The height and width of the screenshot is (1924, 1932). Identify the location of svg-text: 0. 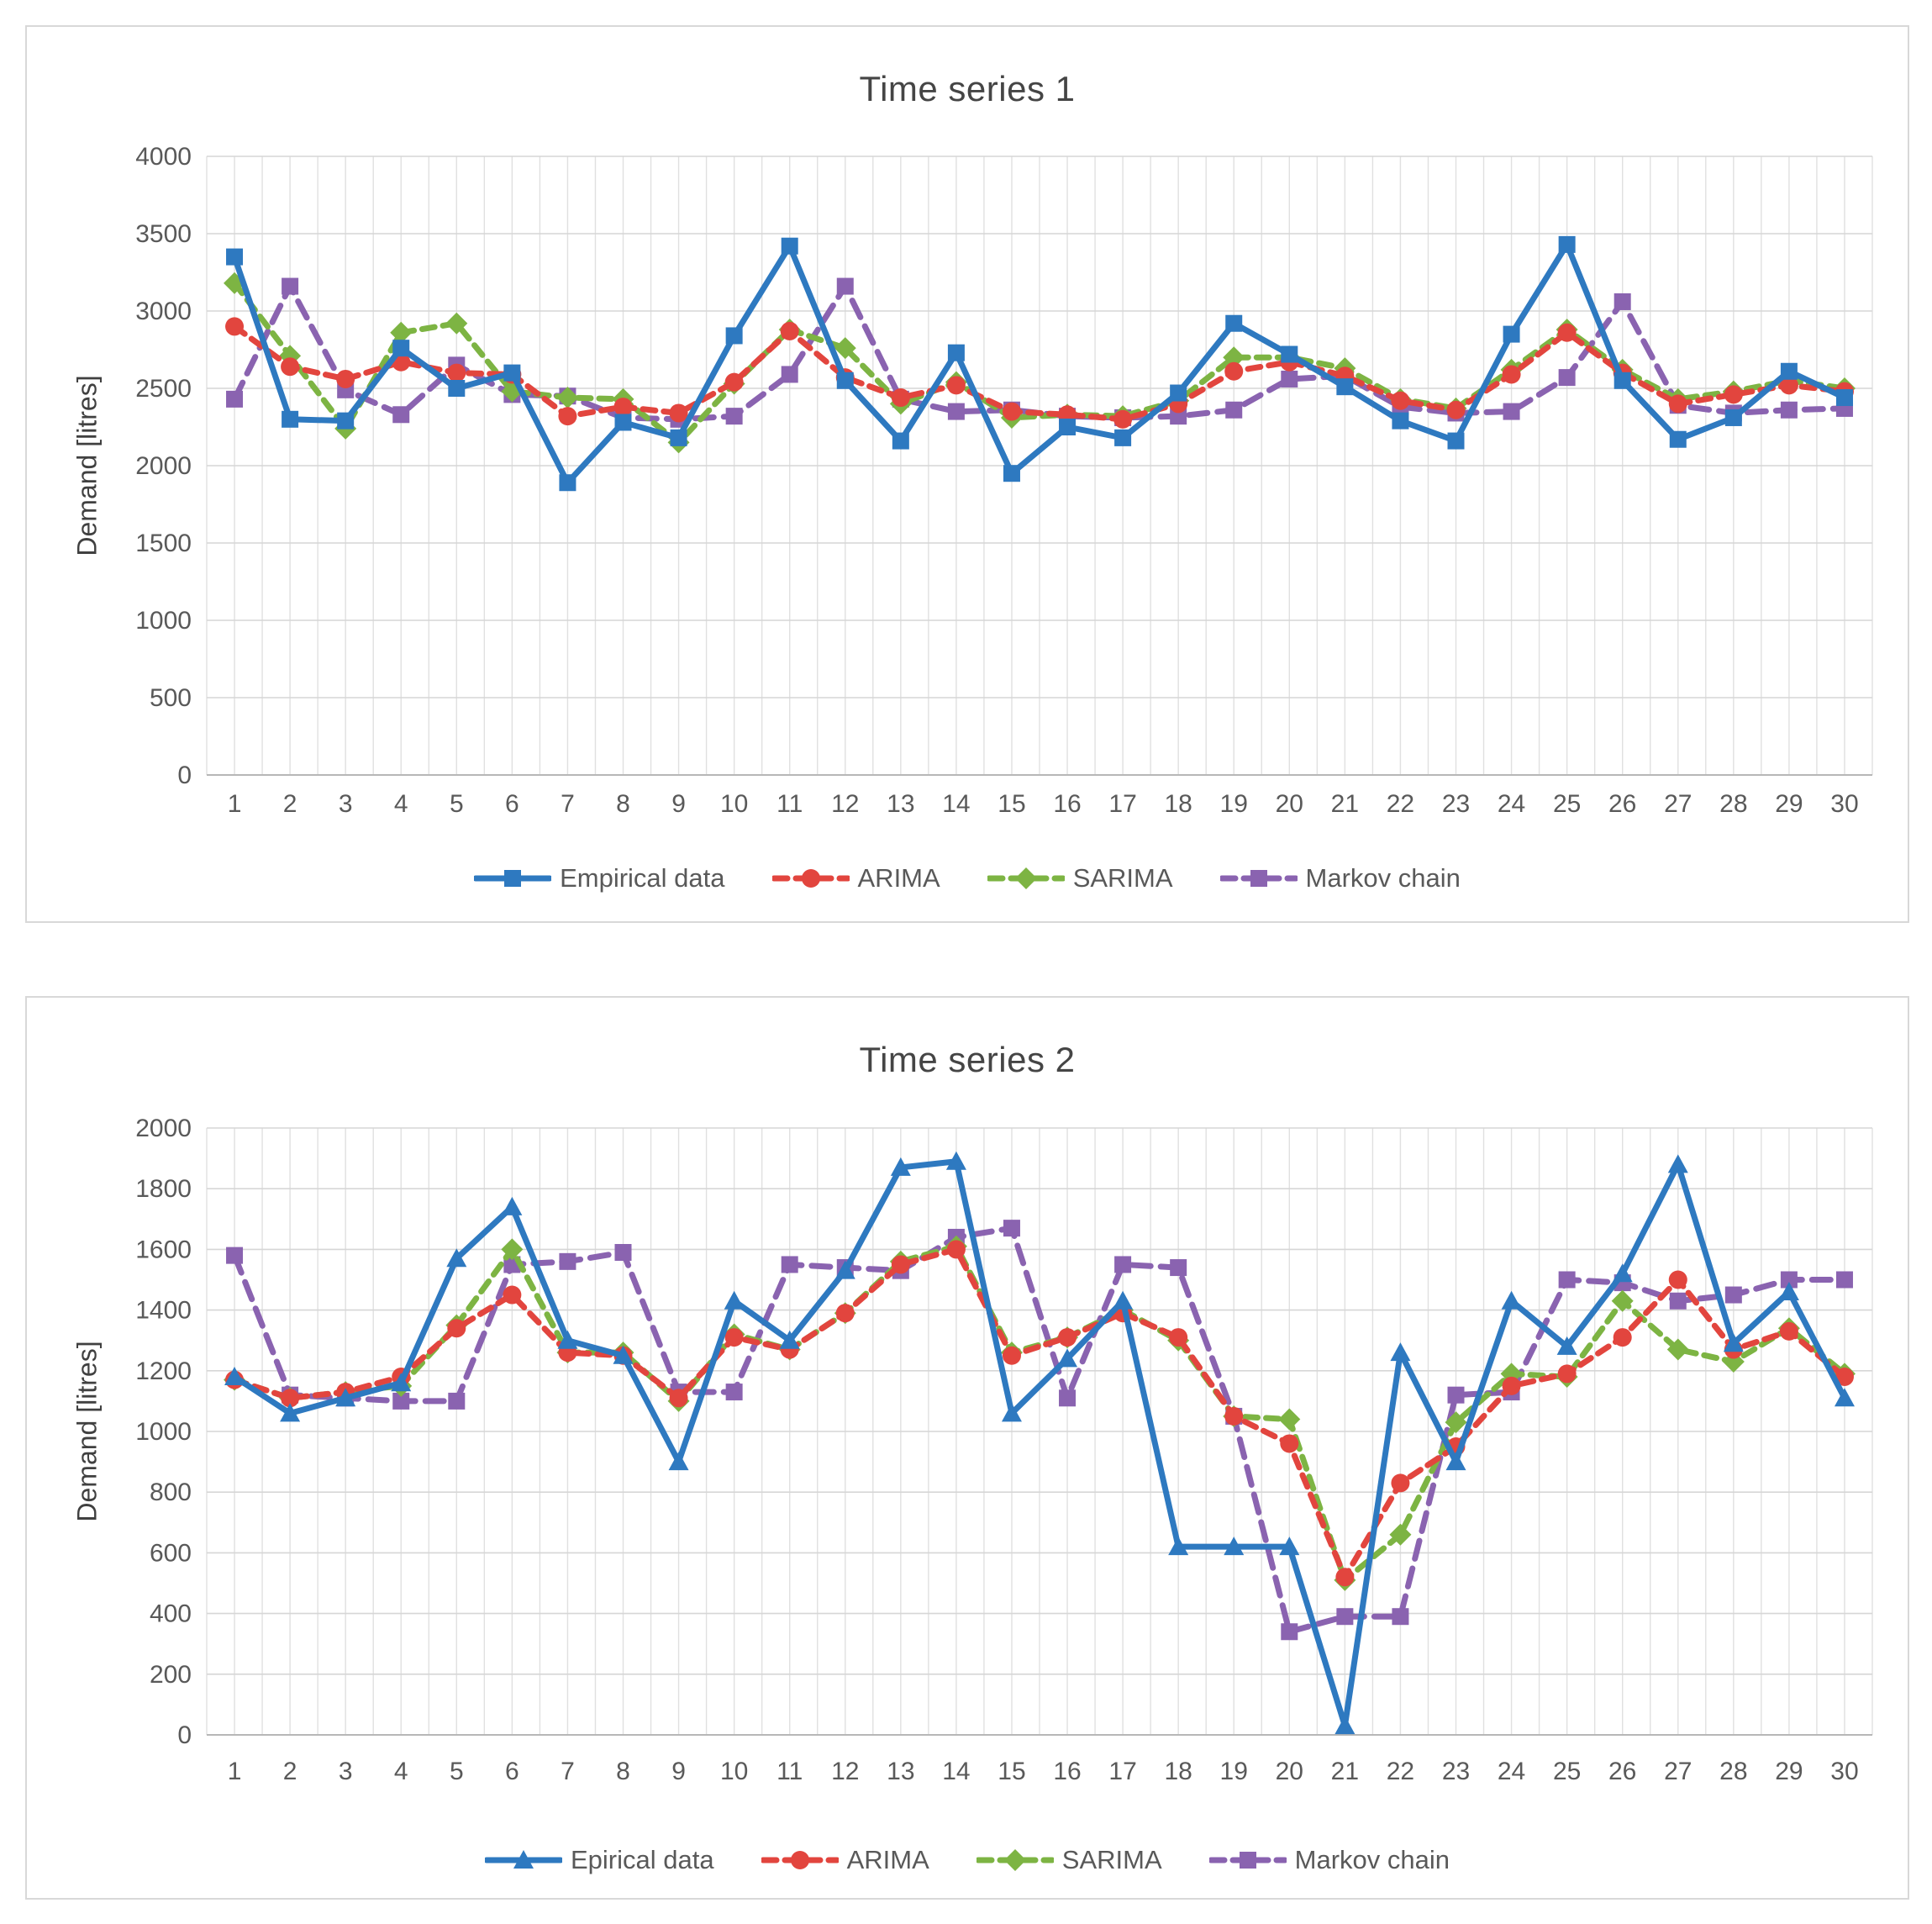
(184, 1735).